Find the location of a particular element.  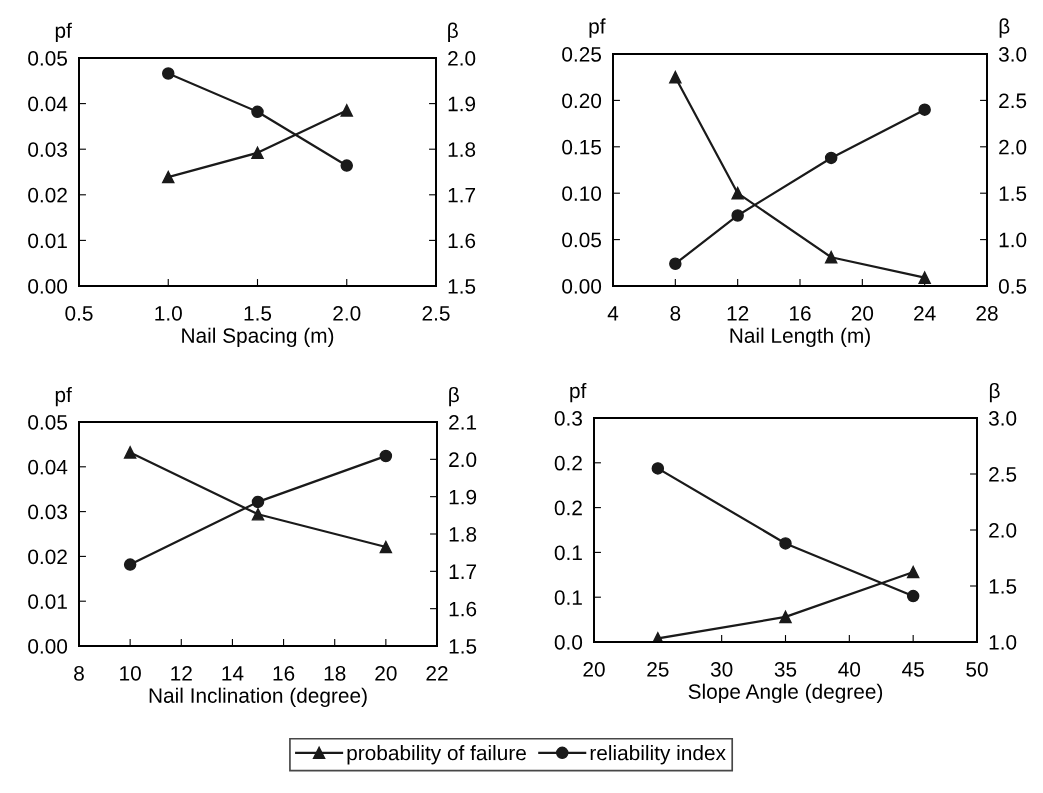

y-tick-label: 0.20 is located at coordinates (582, 101).